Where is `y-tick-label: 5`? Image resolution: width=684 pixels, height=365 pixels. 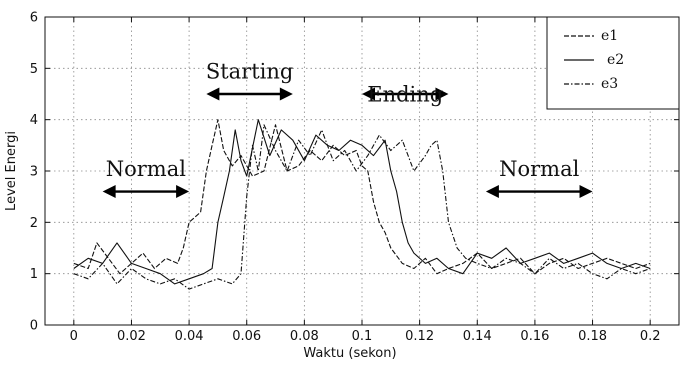
y-tick-label: 5 is located at coordinates (34, 69).